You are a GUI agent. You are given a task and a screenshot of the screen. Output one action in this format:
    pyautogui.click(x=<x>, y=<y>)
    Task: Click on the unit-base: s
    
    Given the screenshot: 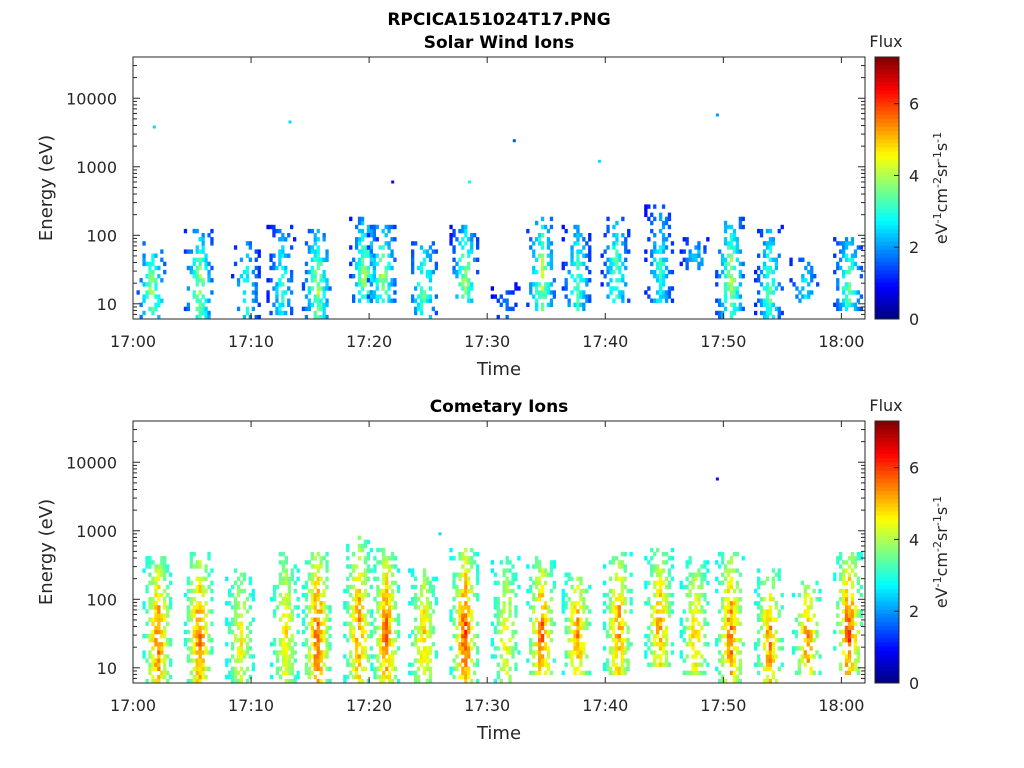 What is the action you would take?
    pyautogui.click(x=941, y=511)
    